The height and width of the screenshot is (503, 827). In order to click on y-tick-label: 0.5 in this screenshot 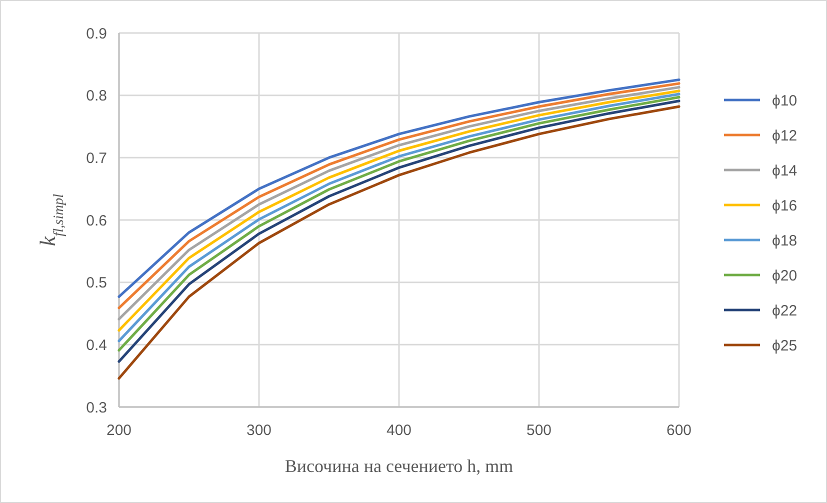, I will do `click(96, 283)`.